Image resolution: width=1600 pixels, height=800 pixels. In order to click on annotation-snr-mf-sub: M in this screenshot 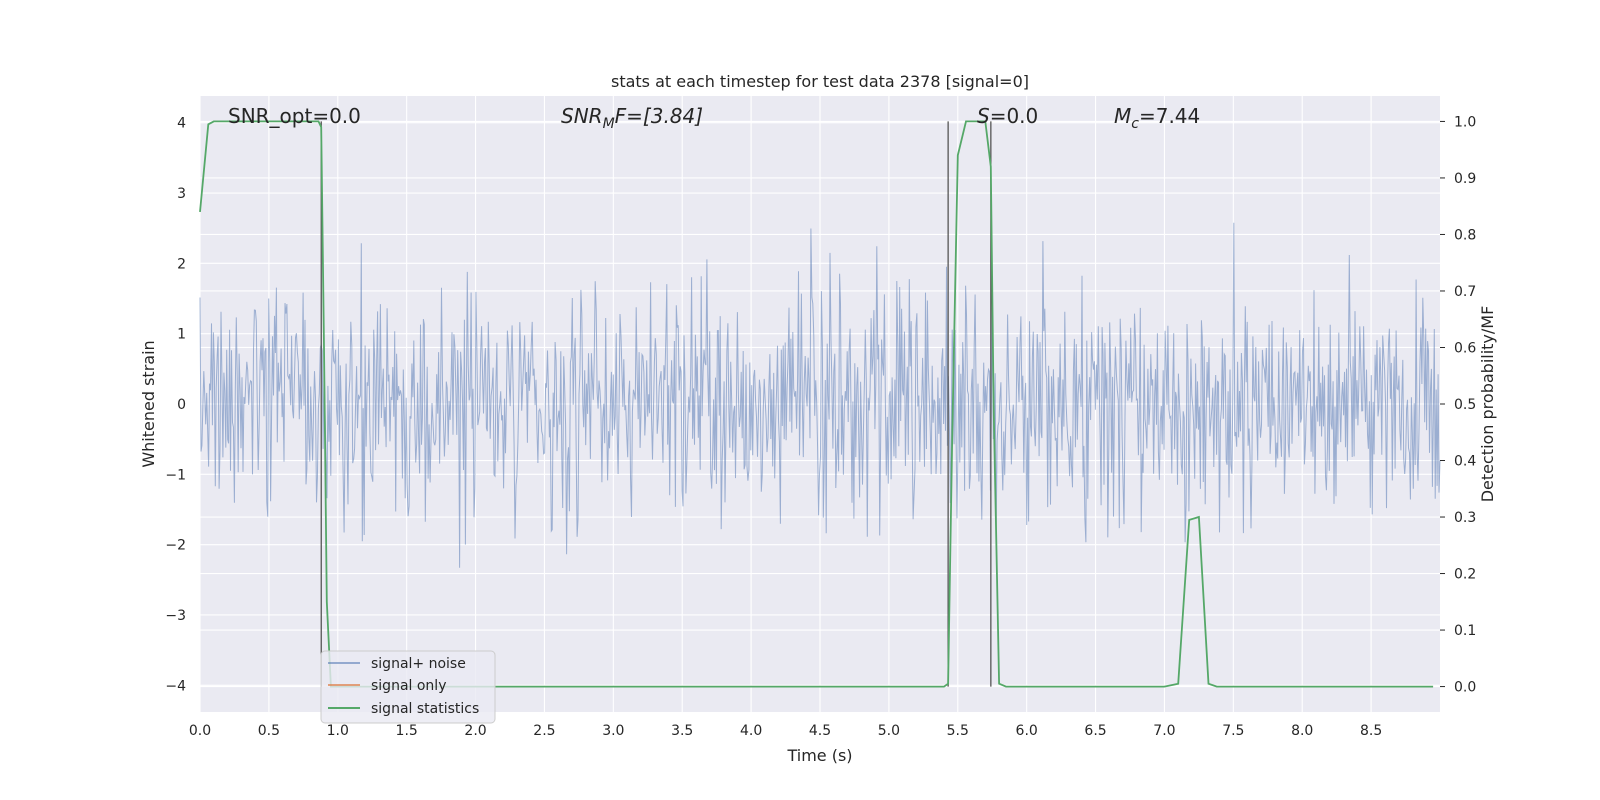, I will do `click(609, 124)`.